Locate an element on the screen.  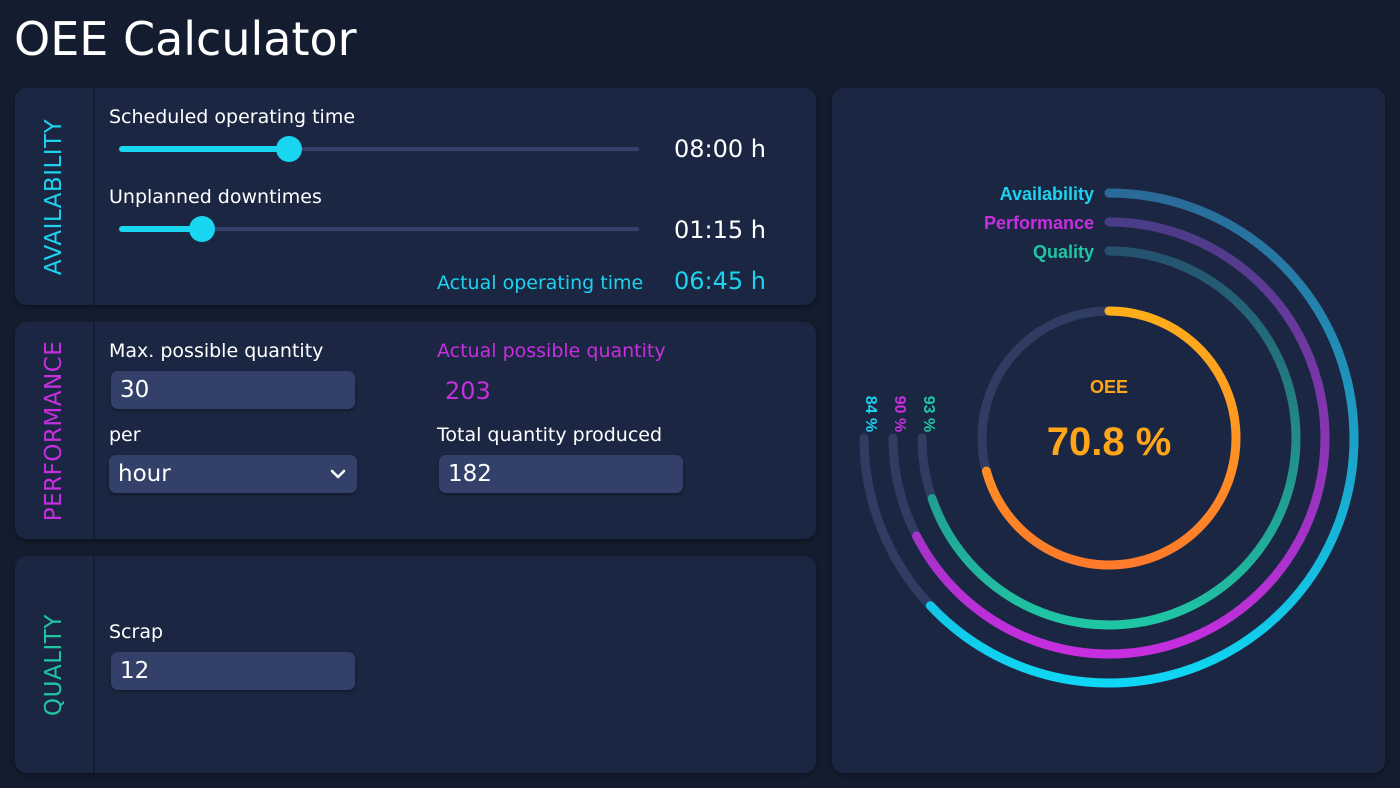
scheduled-time-slider-fill is located at coordinates (204, 149).